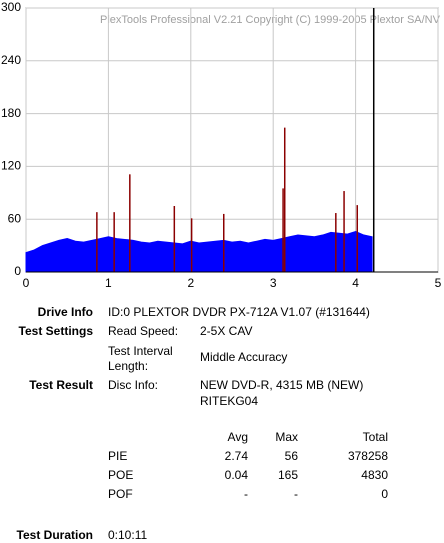 The height and width of the screenshot is (543, 444). Describe the element at coordinates (286, 437) in the screenshot. I see `column-header: Max` at that location.